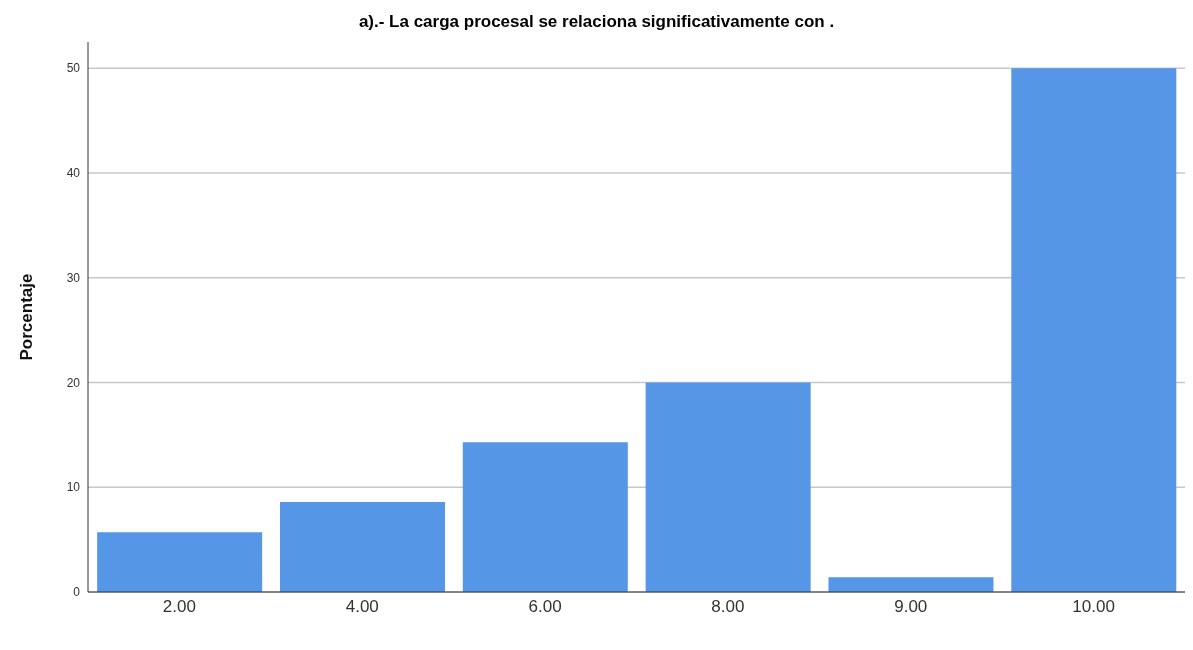 Image resolution: width=1193 pixels, height=650 pixels. I want to click on x-tick-label: 8.00, so click(728, 607).